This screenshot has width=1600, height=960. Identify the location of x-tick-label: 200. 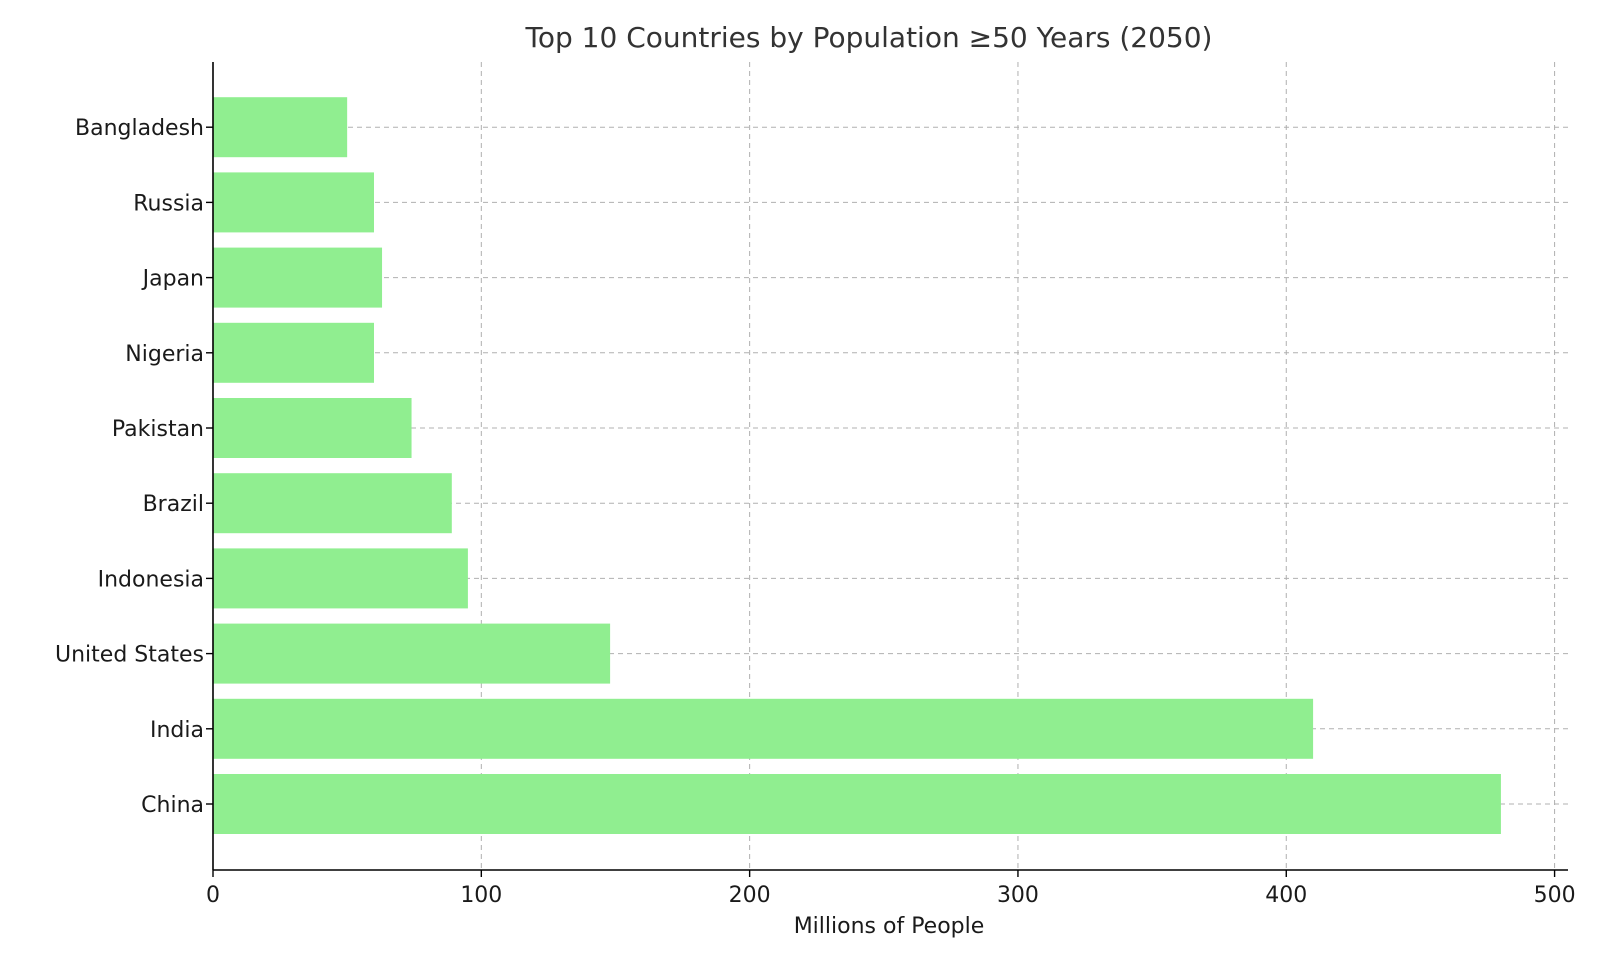
(750, 895).